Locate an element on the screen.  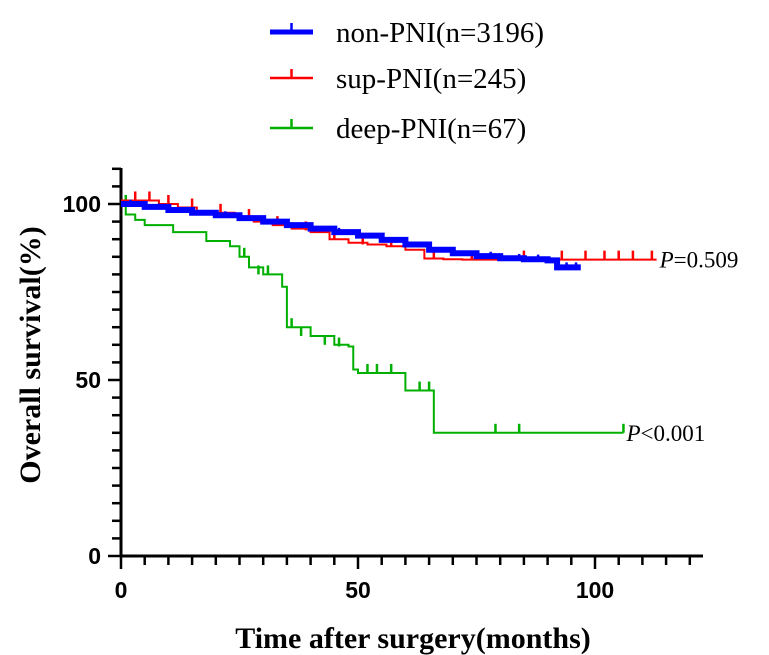
series-non-pni is located at coordinates (351, 235).